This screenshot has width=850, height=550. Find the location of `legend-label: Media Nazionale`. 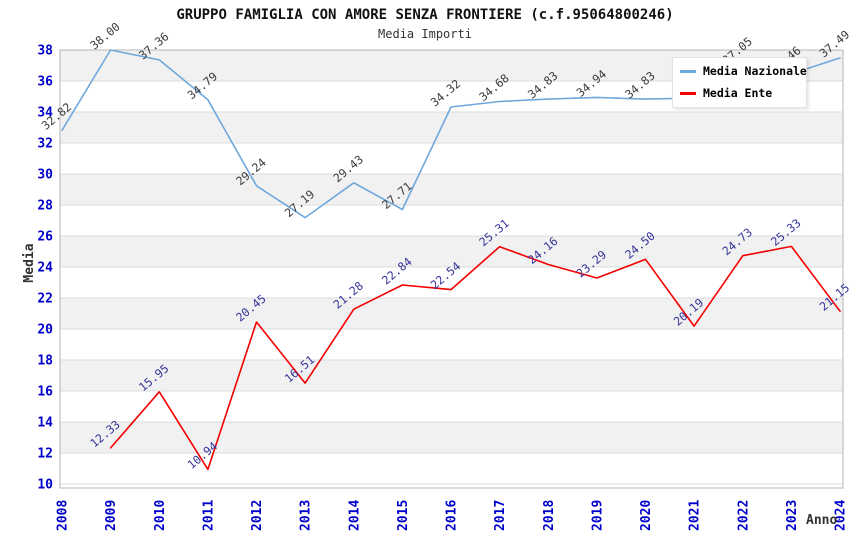

legend-label: Media Nazionale is located at coordinates (755, 71).